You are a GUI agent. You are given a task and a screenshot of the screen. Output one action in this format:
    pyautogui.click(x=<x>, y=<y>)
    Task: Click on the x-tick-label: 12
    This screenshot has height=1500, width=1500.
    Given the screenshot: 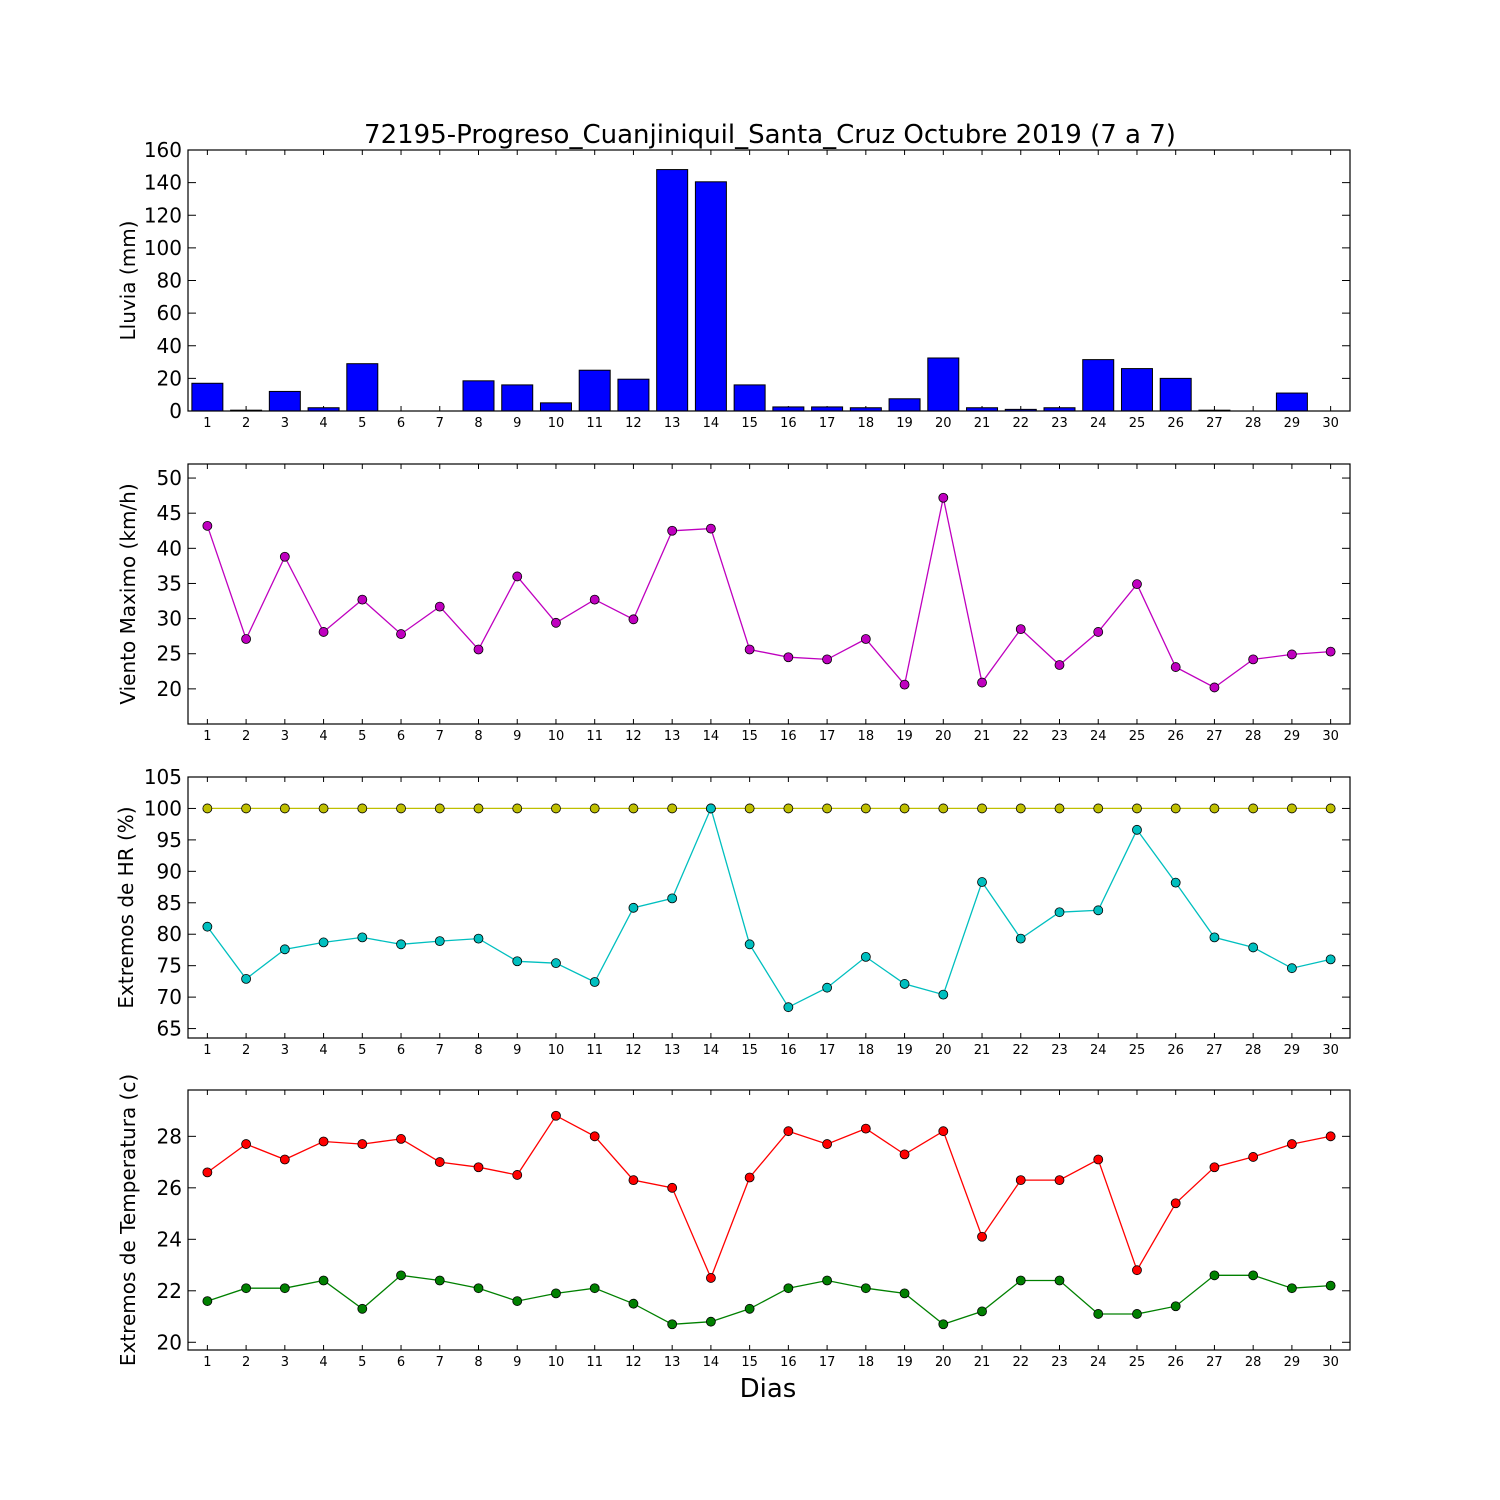 What is the action you would take?
    pyautogui.click(x=633, y=1362)
    